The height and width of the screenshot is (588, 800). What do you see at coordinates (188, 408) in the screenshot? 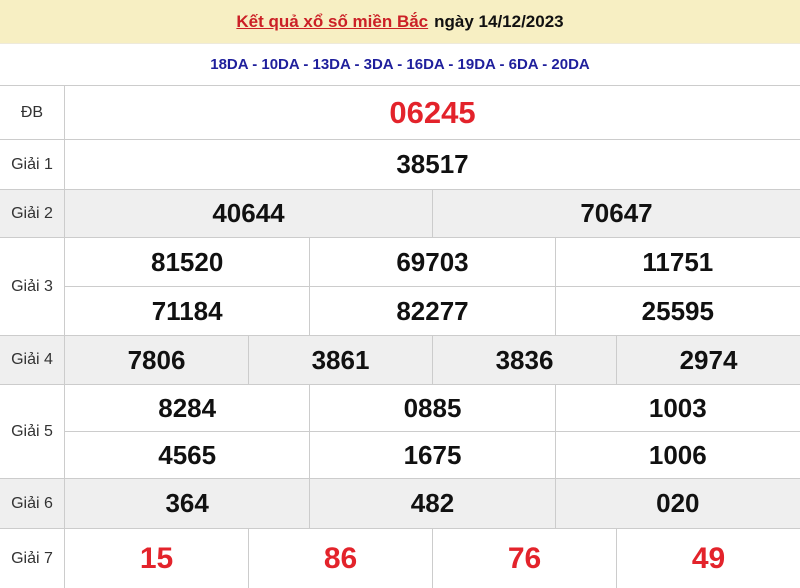
I see `result-number: 8284` at bounding box center [188, 408].